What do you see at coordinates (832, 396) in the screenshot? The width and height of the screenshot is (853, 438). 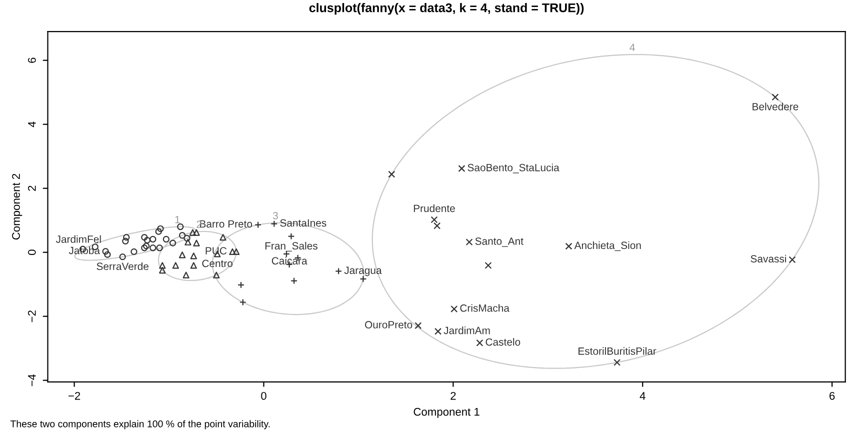 I see `x-tick-label: 6` at bounding box center [832, 396].